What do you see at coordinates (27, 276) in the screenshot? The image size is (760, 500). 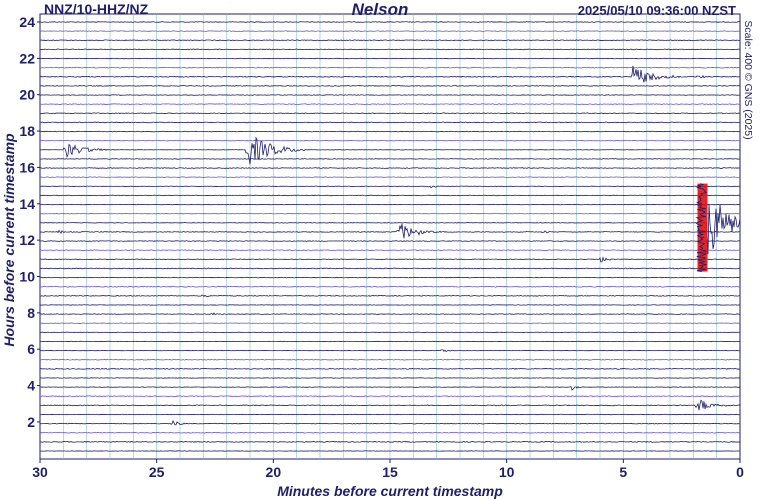 I see `y-tick-label: 10` at bounding box center [27, 276].